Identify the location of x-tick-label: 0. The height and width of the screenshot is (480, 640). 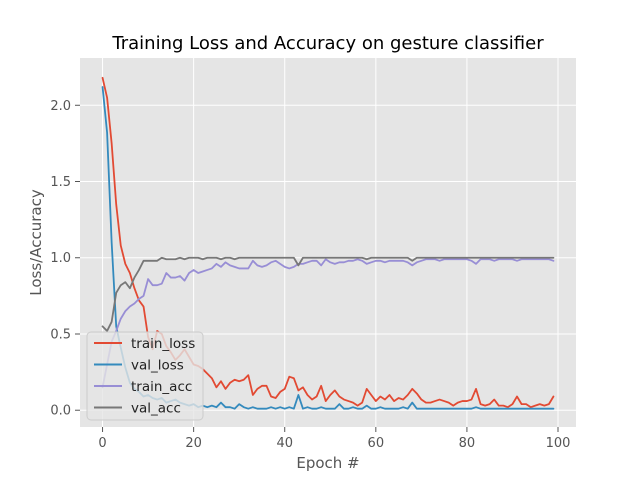
(102, 443).